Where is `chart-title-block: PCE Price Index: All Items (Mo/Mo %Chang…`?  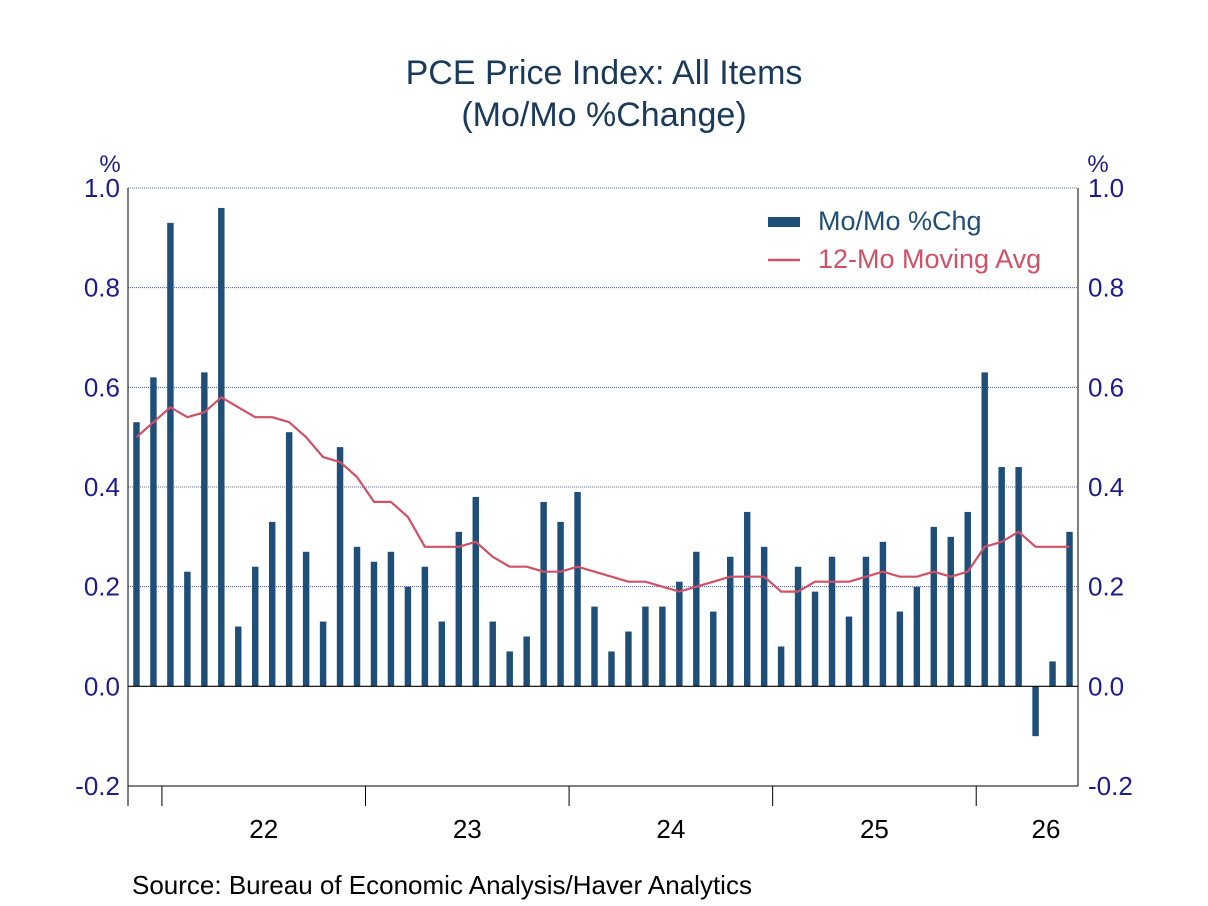 chart-title-block: PCE Price Index: All Items (Mo/Mo %Chang… is located at coordinates (604, 94).